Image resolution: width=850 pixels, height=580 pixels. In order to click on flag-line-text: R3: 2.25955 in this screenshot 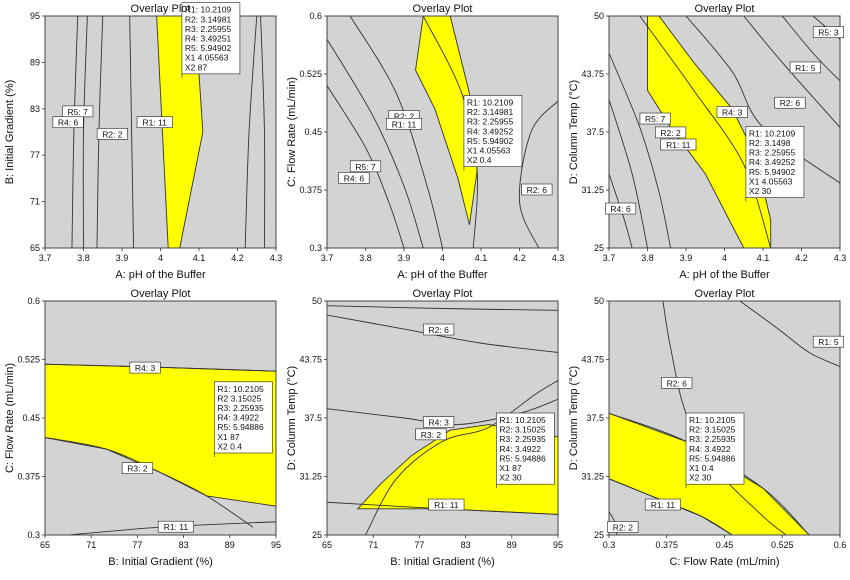, I will do `click(490, 122)`.